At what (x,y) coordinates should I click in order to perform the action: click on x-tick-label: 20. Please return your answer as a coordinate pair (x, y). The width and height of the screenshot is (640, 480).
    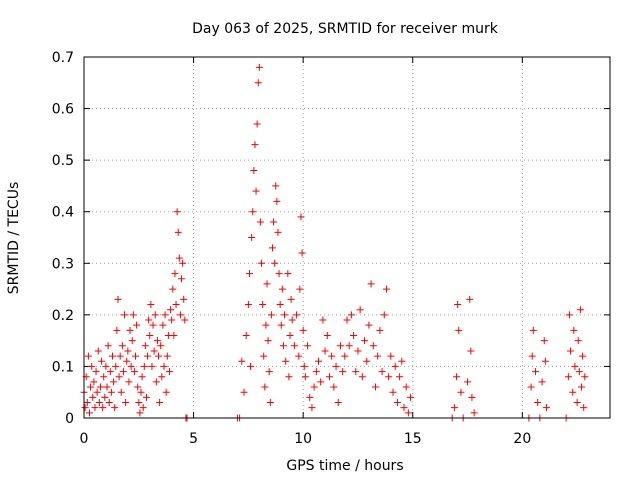
    Looking at the image, I should click on (522, 439).